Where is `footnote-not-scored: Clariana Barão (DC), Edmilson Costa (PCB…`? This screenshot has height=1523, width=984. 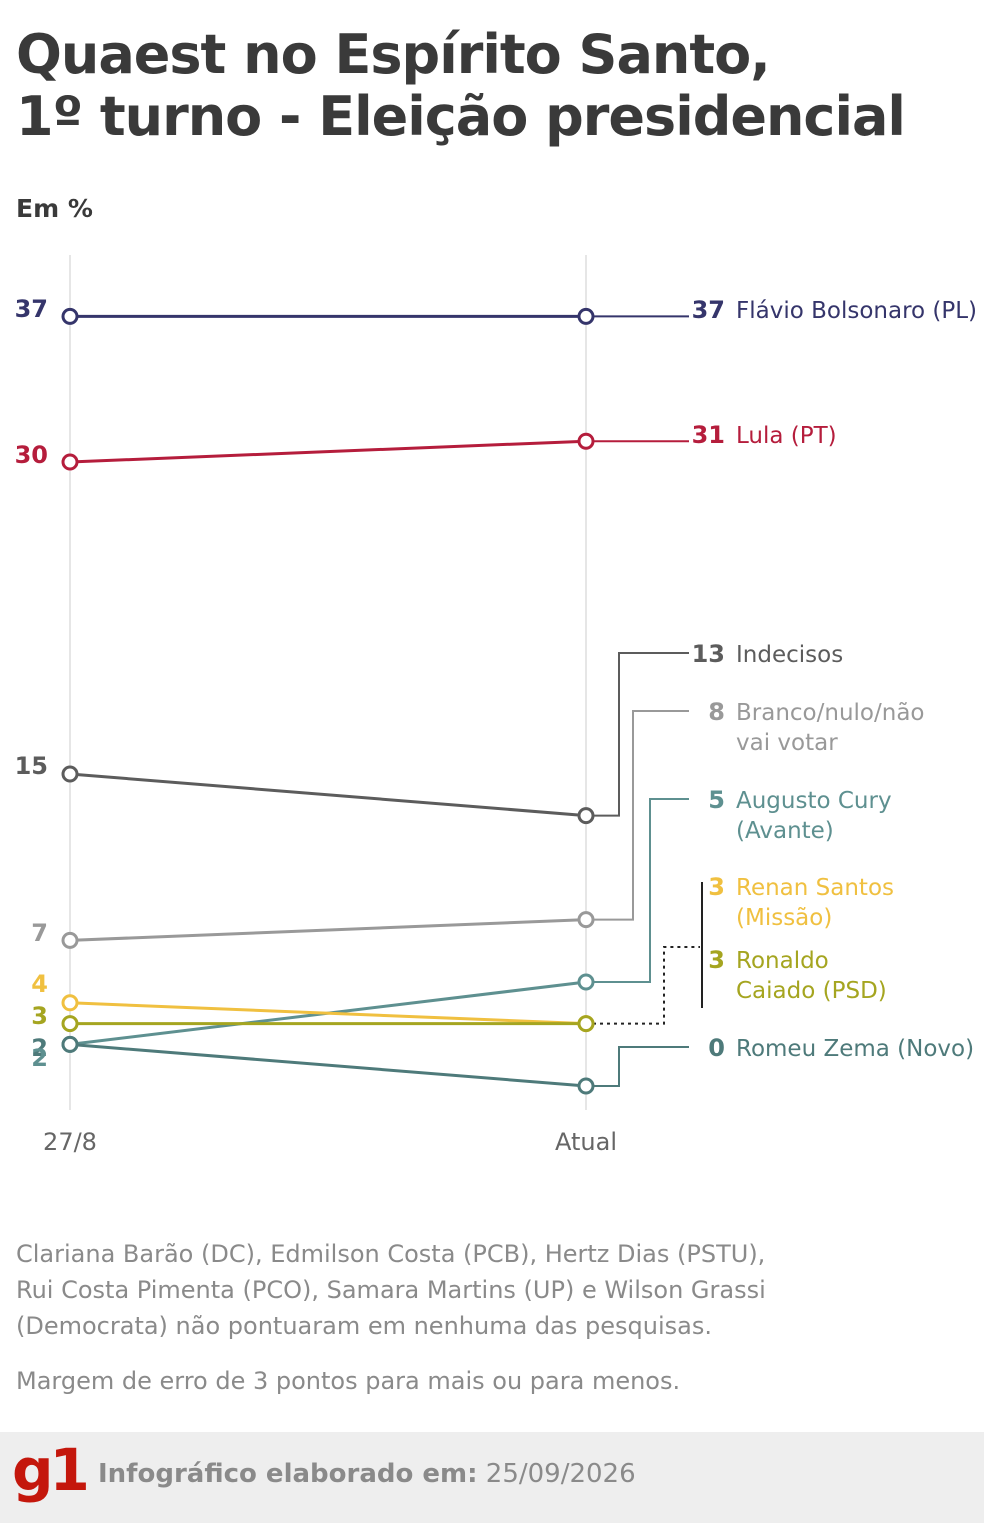 footnote-not-scored: Clariana Barão (DC), Edmilson Costa (PCB… is located at coordinates (466, 1290).